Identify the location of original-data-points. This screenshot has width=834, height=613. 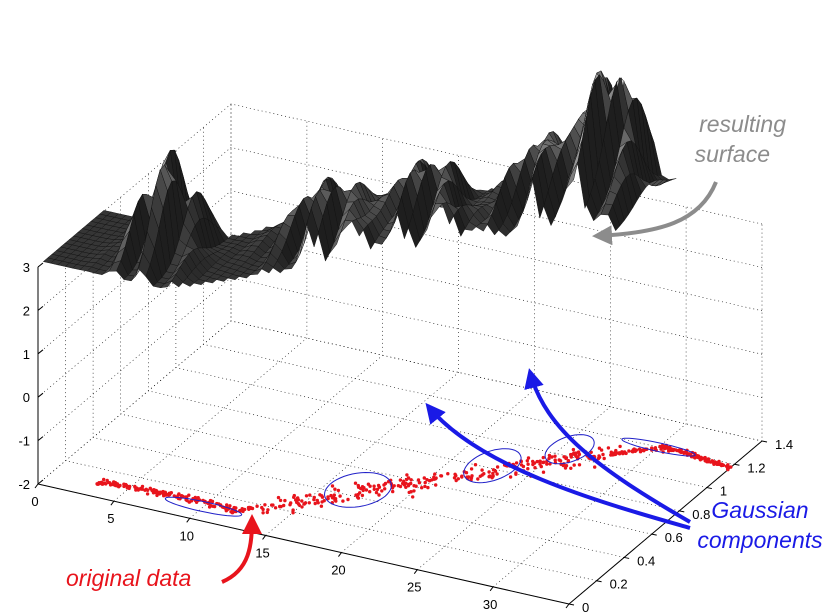
(414, 479).